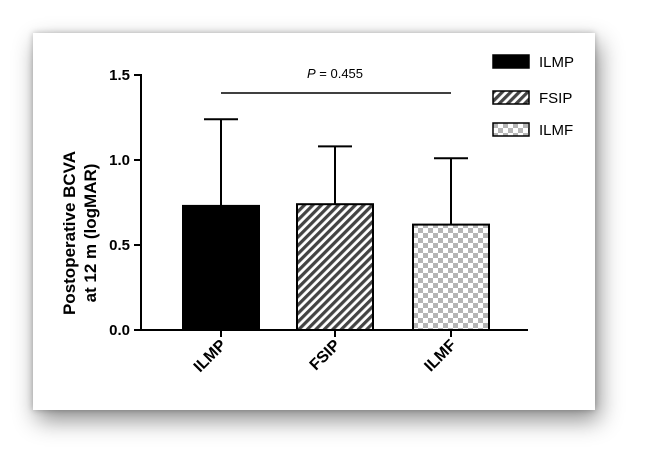 Image resolution: width=660 pixels, height=475 pixels. Describe the element at coordinates (119, 330) in the screenshot. I see `y-tick-label-0: 0.0` at that location.